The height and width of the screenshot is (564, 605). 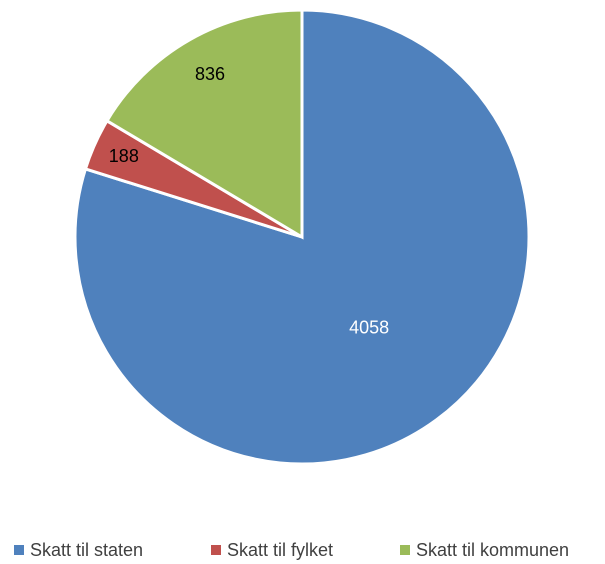 I want to click on data-label: 836, so click(x=210, y=74).